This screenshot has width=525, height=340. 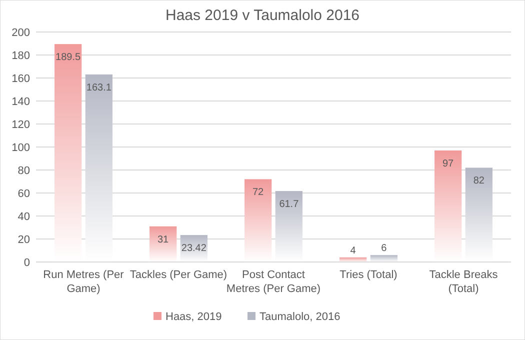 What do you see at coordinates (24, 216) in the screenshot?
I see `y-tick-label: 40` at bounding box center [24, 216].